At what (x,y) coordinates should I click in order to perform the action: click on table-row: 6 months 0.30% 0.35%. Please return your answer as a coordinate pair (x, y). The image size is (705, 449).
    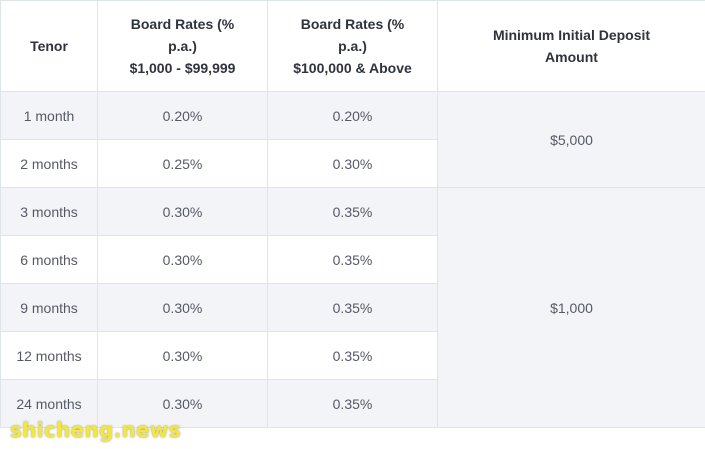
    Looking at the image, I should click on (352, 259).